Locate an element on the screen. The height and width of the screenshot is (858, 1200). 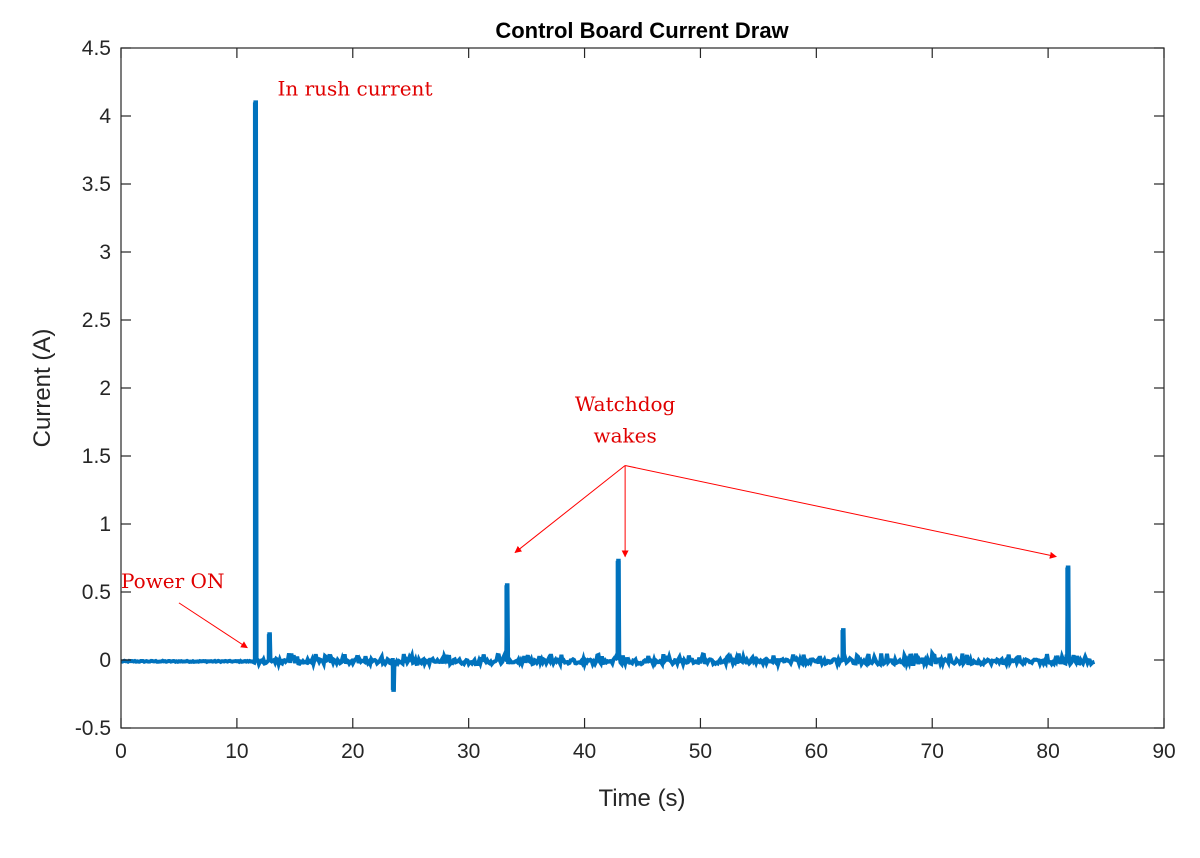
annotation-text-0: In rush current is located at coordinates (354, 89).